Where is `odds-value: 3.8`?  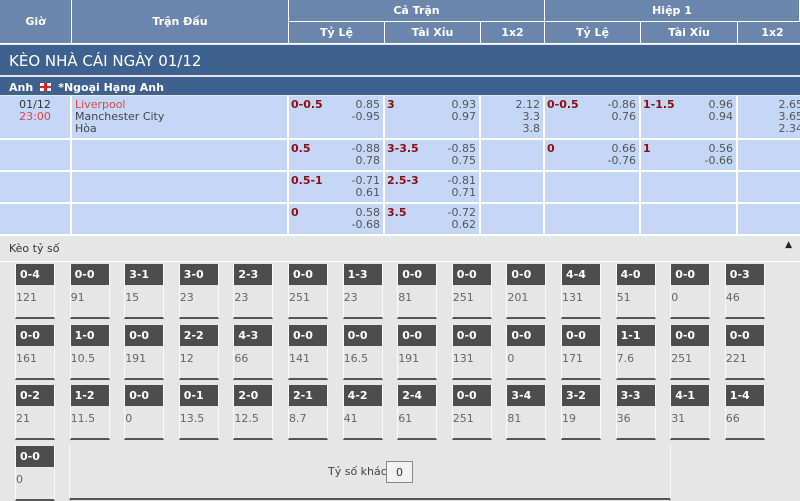 odds-value: 3.8 is located at coordinates (528, 129).